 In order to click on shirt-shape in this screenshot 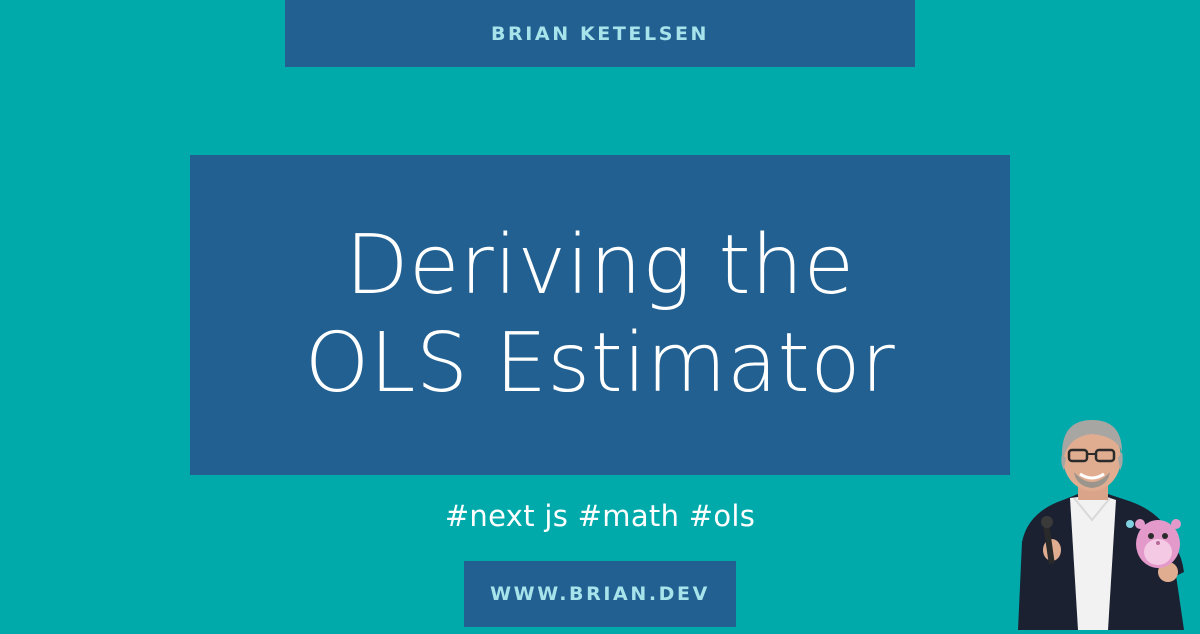, I will do `click(1093, 563)`.